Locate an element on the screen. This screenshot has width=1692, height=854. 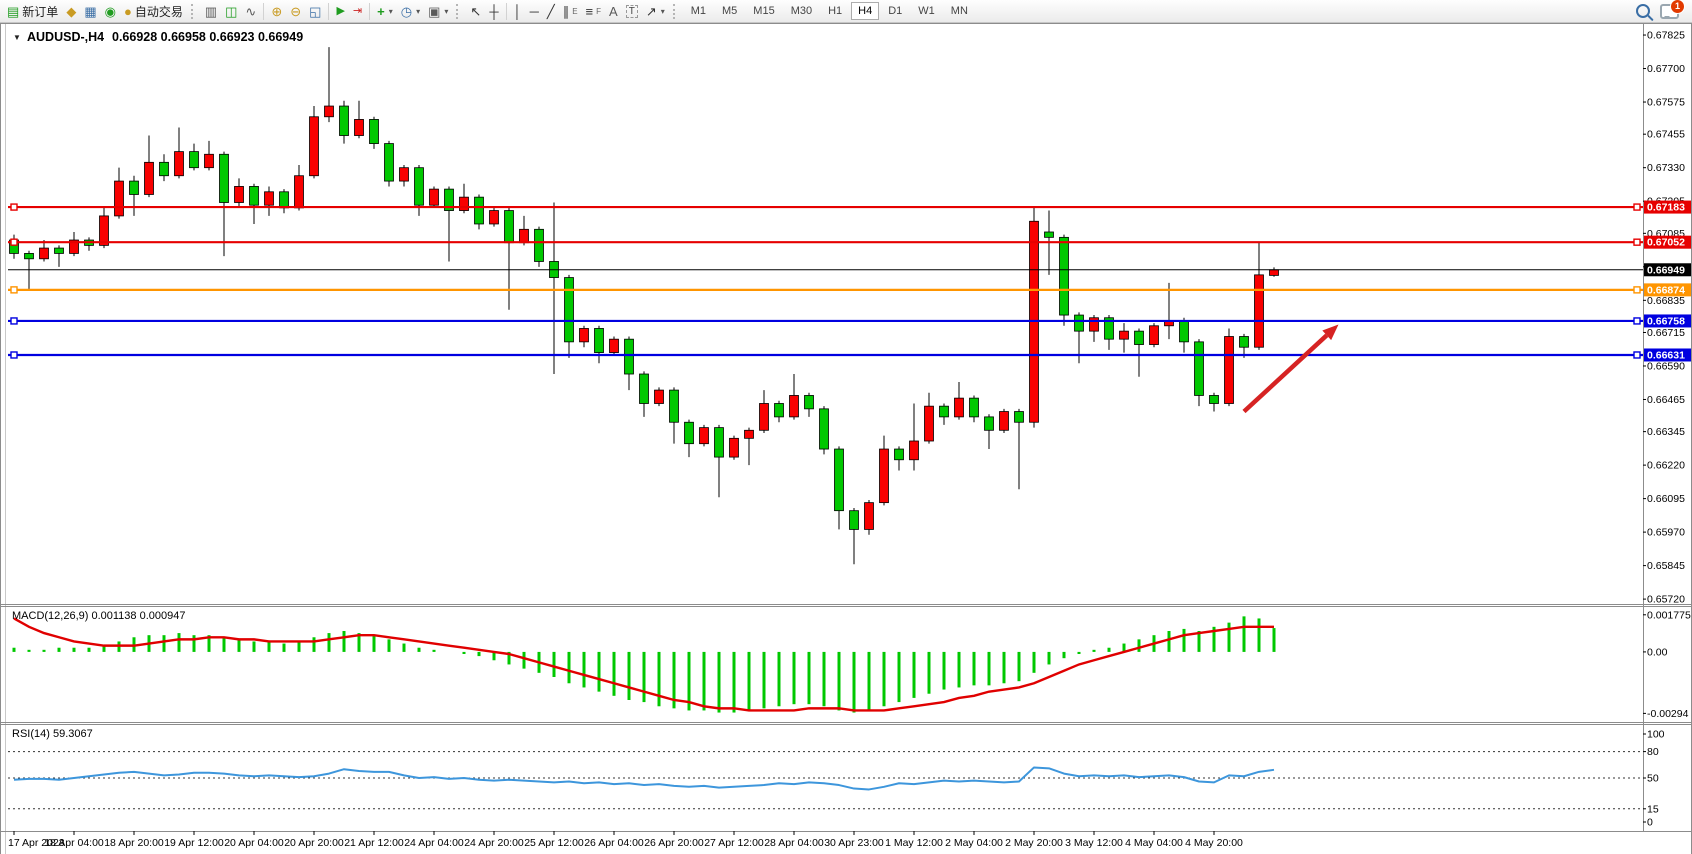
time-tick: 18 Apr 04:00 is located at coordinates (74, 843).